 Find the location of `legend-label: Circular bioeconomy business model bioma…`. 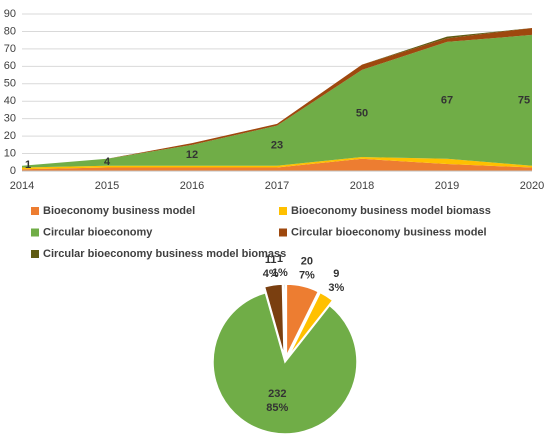

legend-label: Circular bioeconomy business model bioma… is located at coordinates (164, 254).